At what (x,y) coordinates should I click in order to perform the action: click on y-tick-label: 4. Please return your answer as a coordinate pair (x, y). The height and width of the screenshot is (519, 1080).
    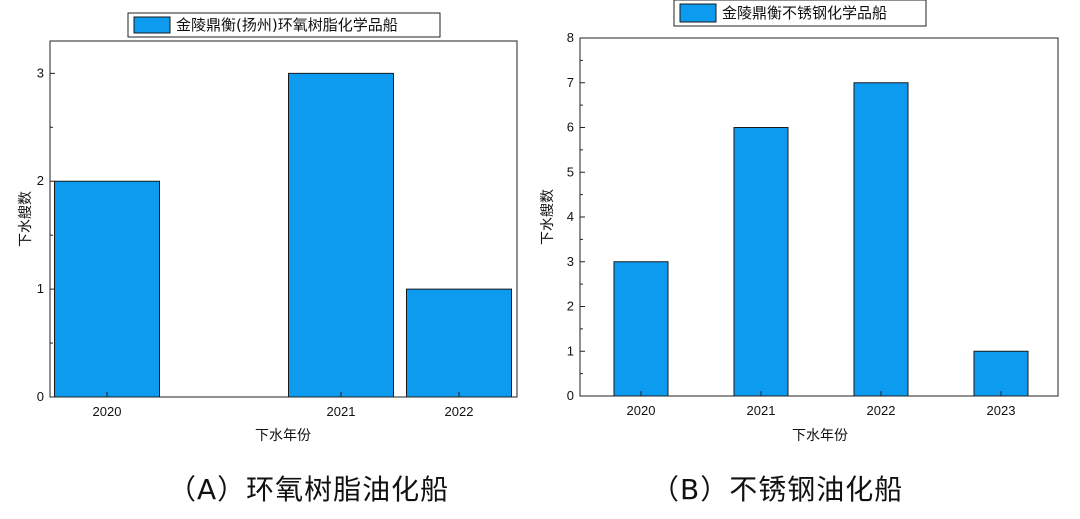
    Looking at the image, I should click on (570, 216).